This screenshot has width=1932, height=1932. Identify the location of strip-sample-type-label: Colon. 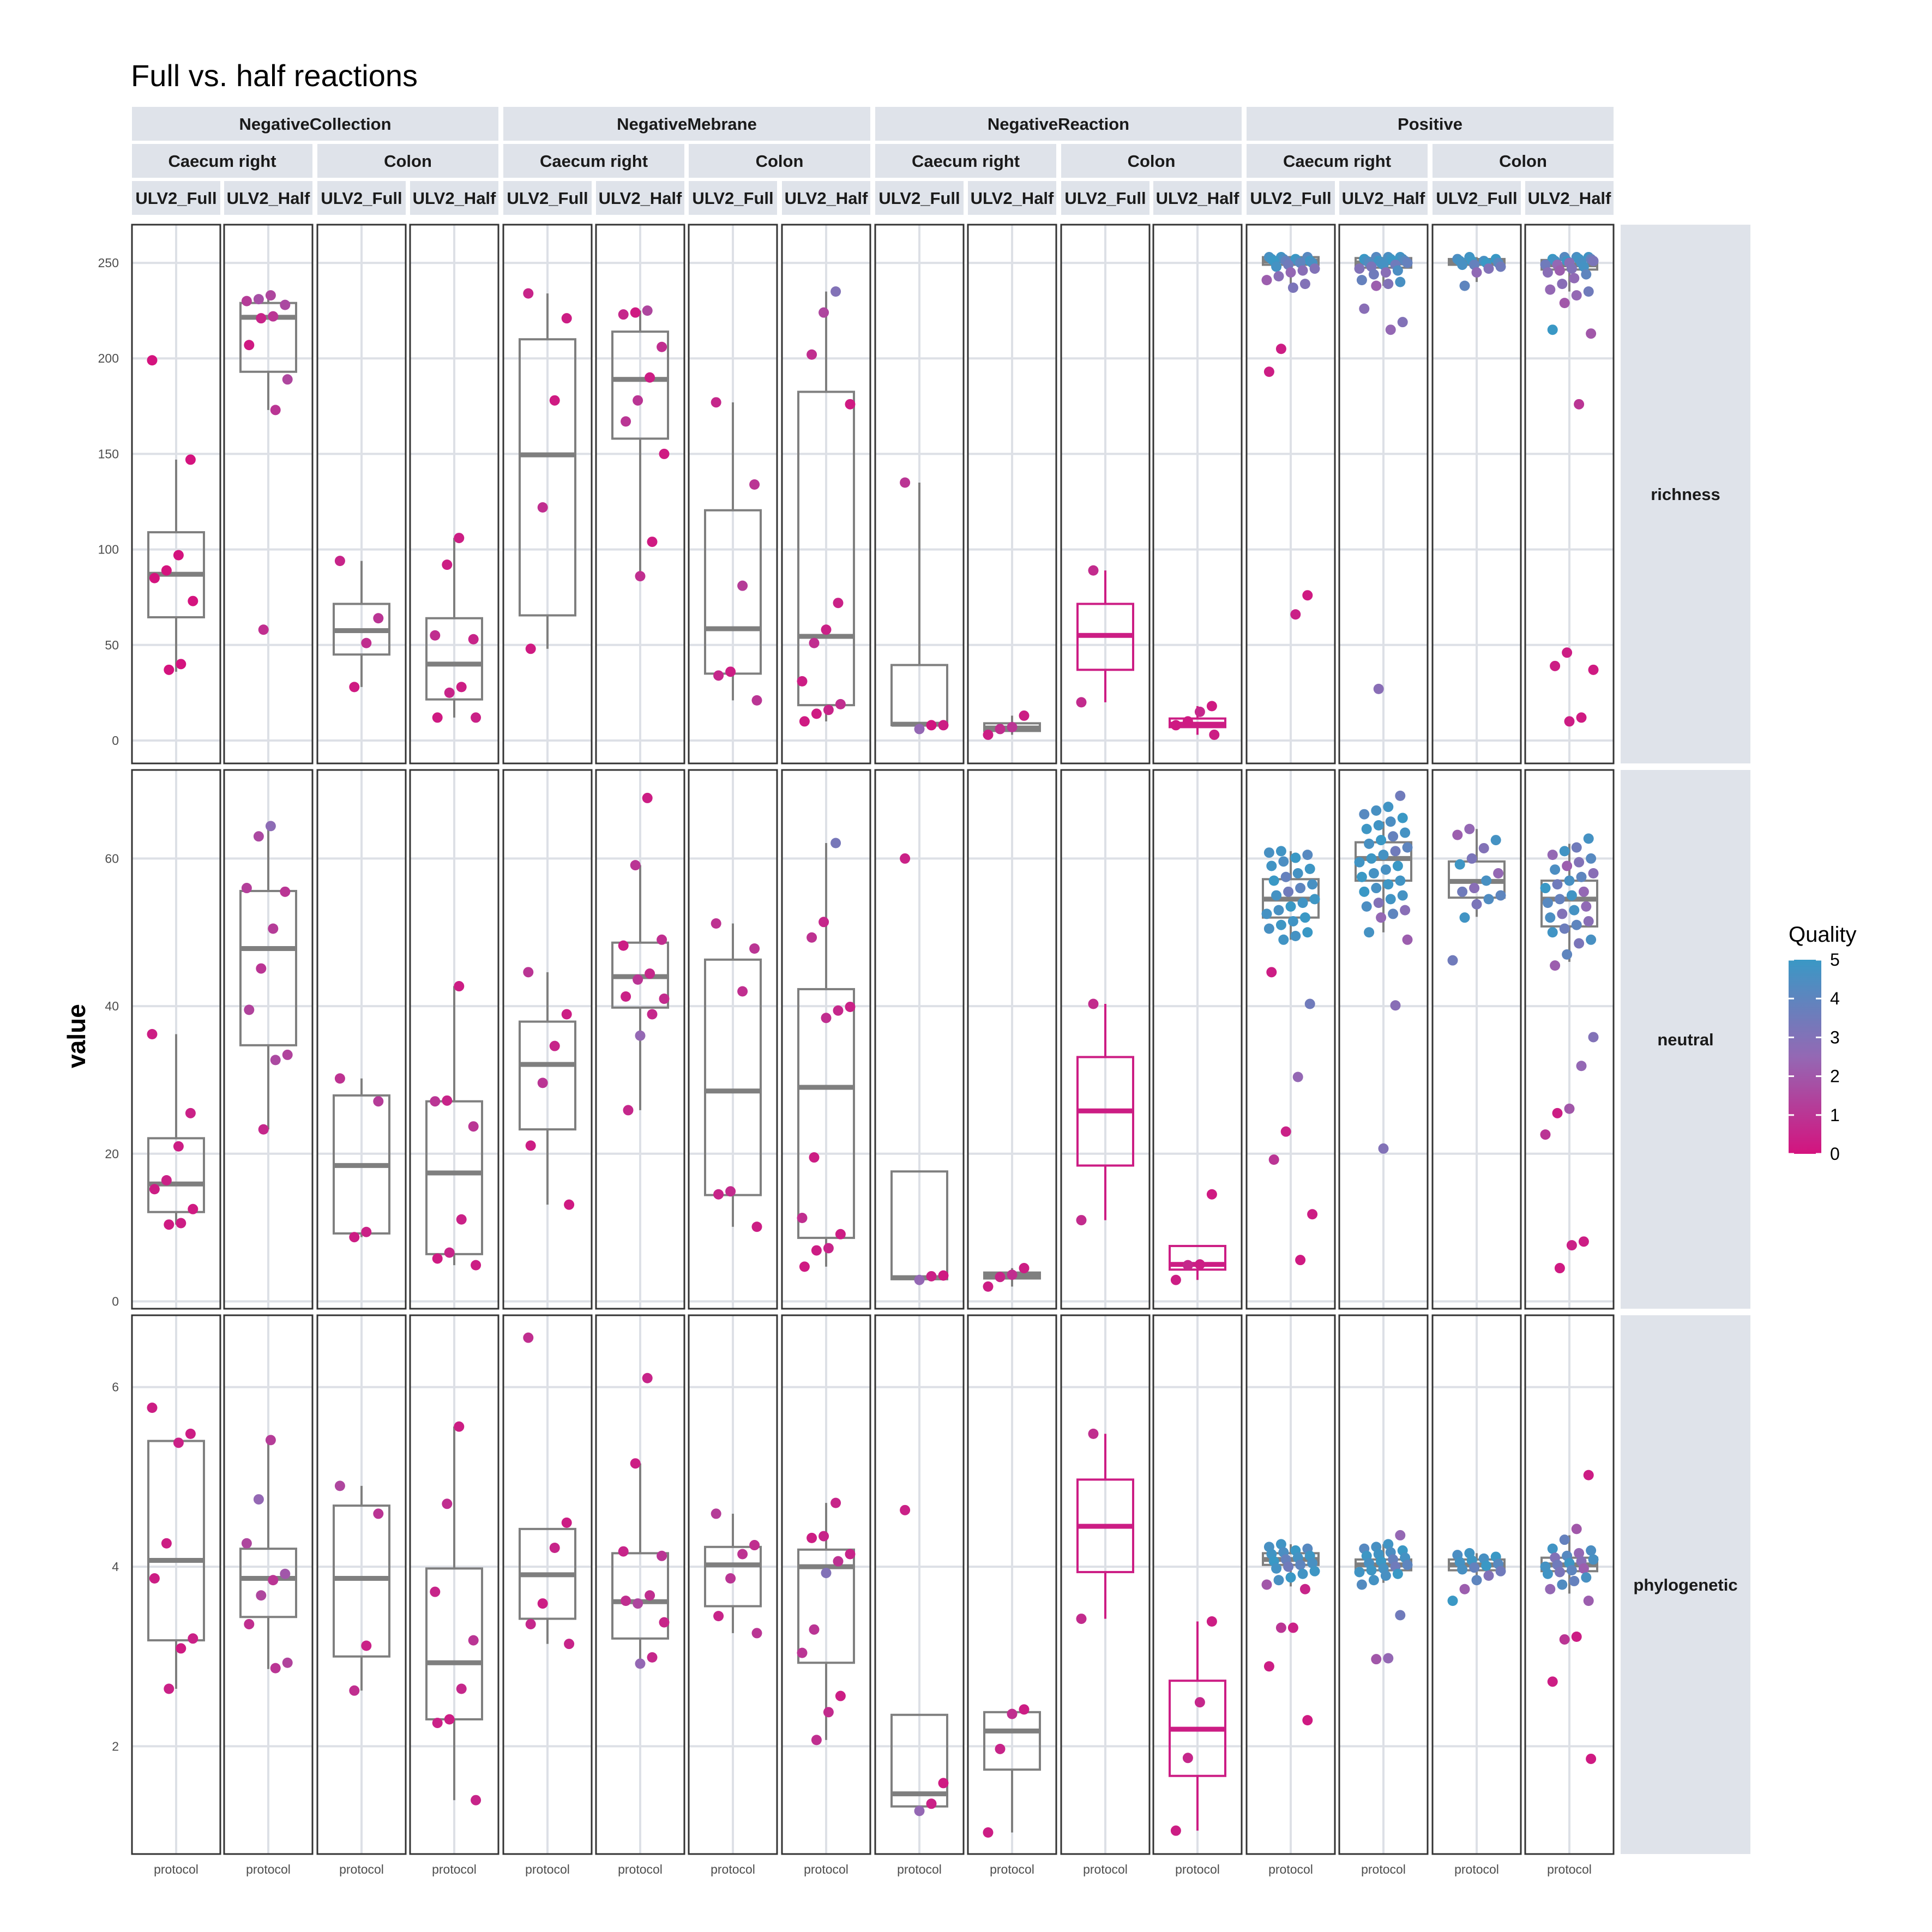
(780, 161).